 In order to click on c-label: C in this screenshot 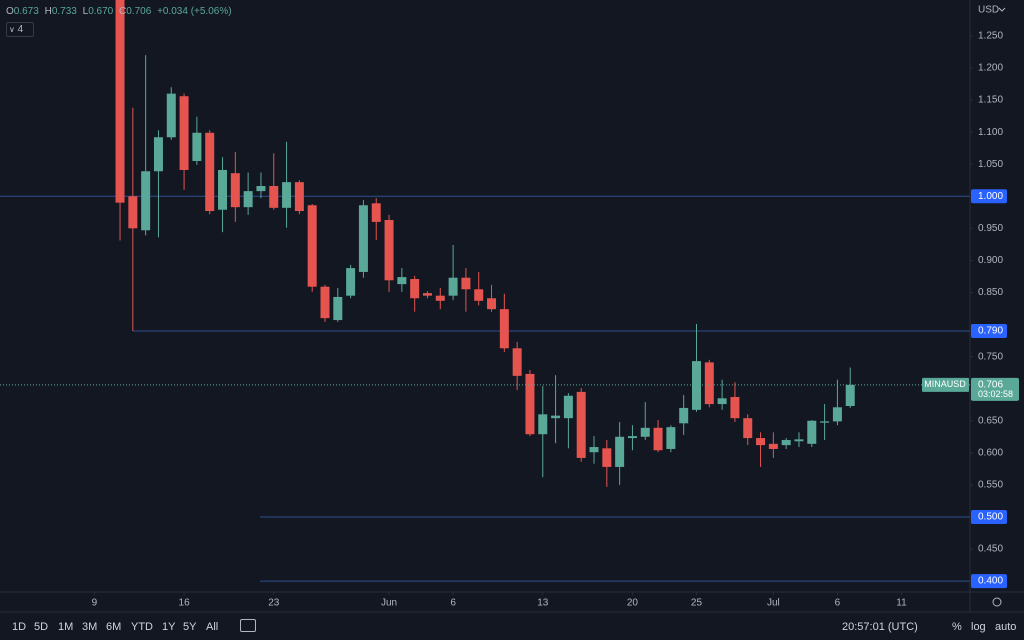, I will do `click(123, 11)`.